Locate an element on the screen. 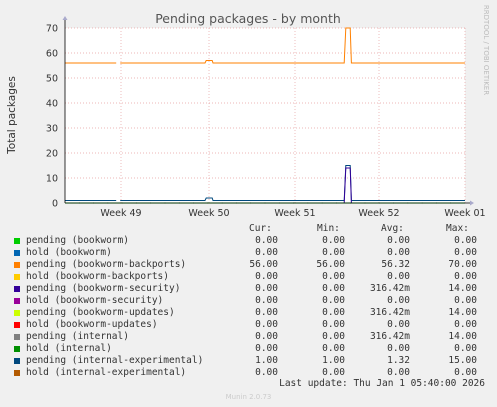  legend-value-avg: 1.32 is located at coordinates (398, 360).